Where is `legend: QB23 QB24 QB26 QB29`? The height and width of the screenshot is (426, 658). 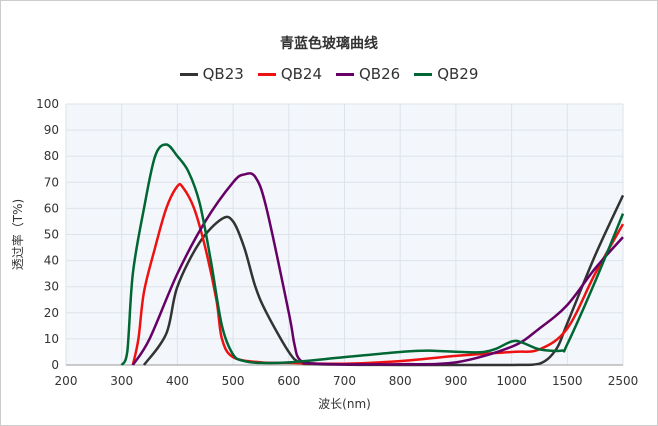 legend: QB23 QB24 QB26 QB29 is located at coordinates (329, 74).